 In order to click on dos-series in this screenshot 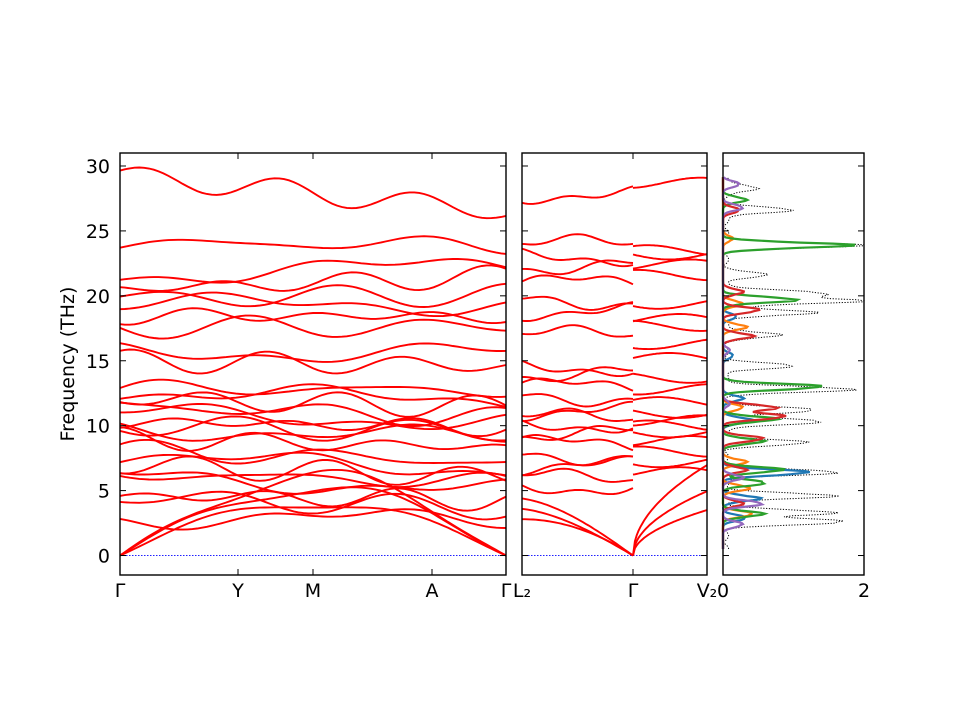, I will do `click(793, 363)`.